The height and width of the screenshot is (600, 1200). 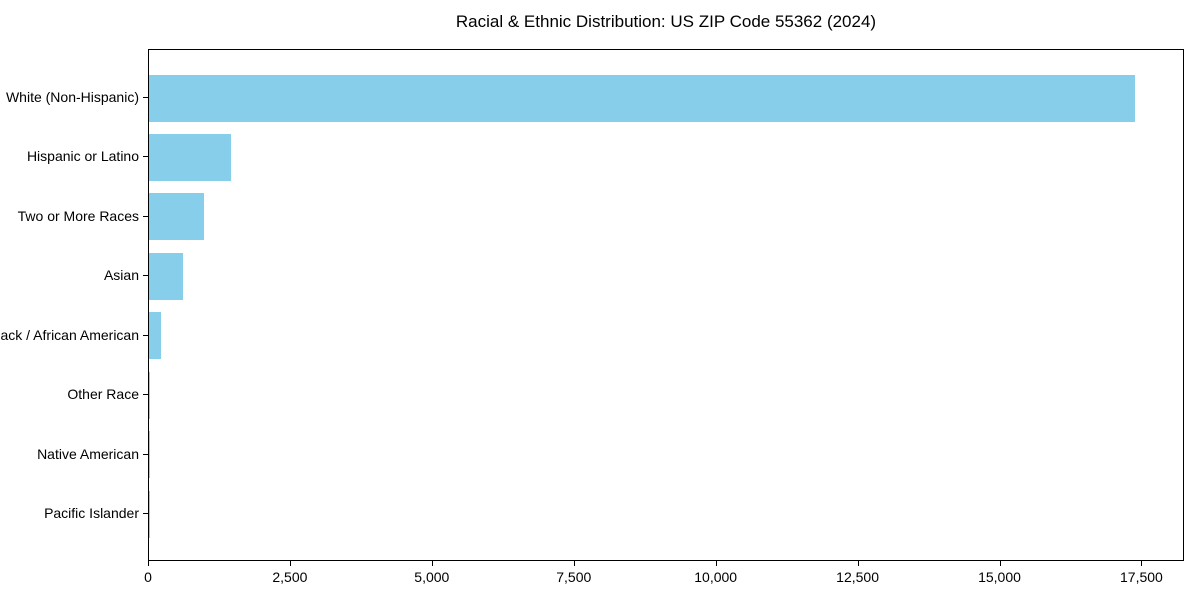 I want to click on y-tick-label-black-african-american: Black / African American, so click(x=69, y=334).